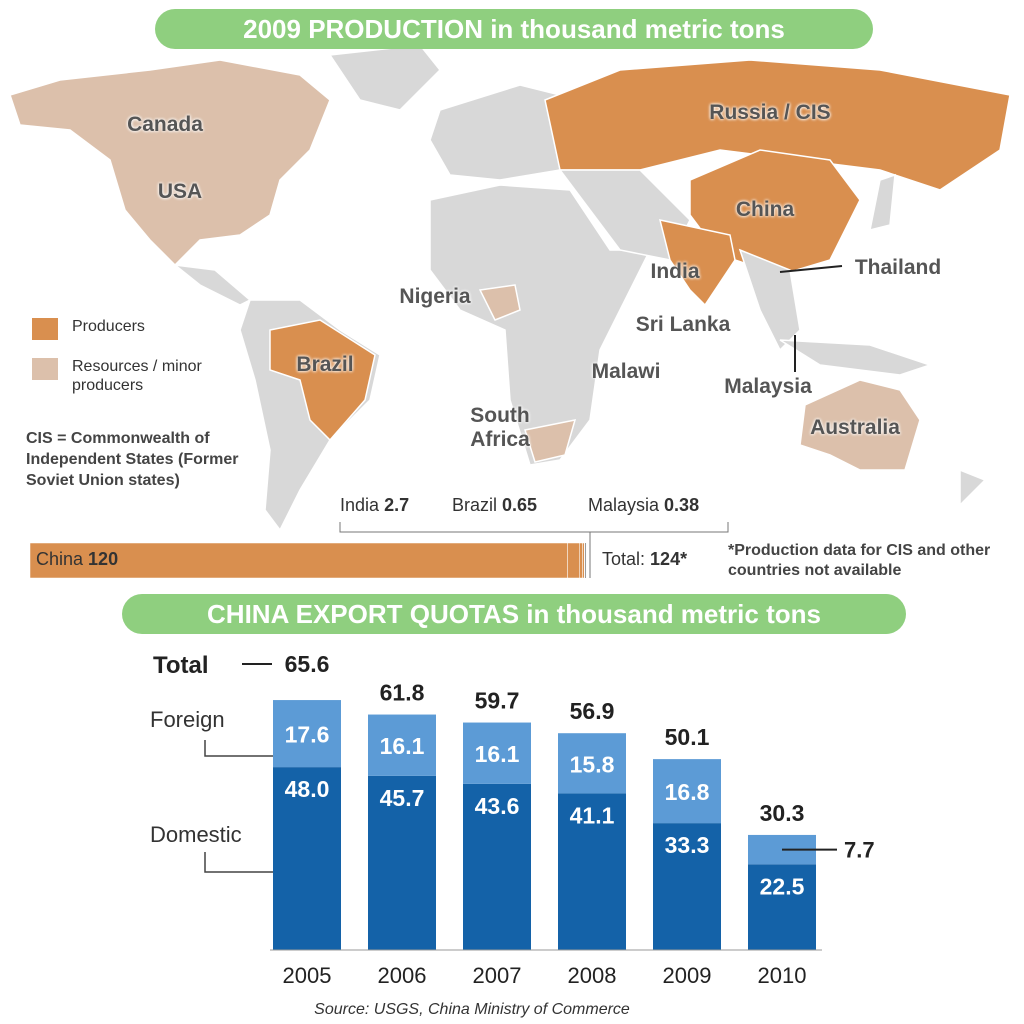 This screenshot has width=1024, height=1024. I want to click on north-america, so click(170, 163).